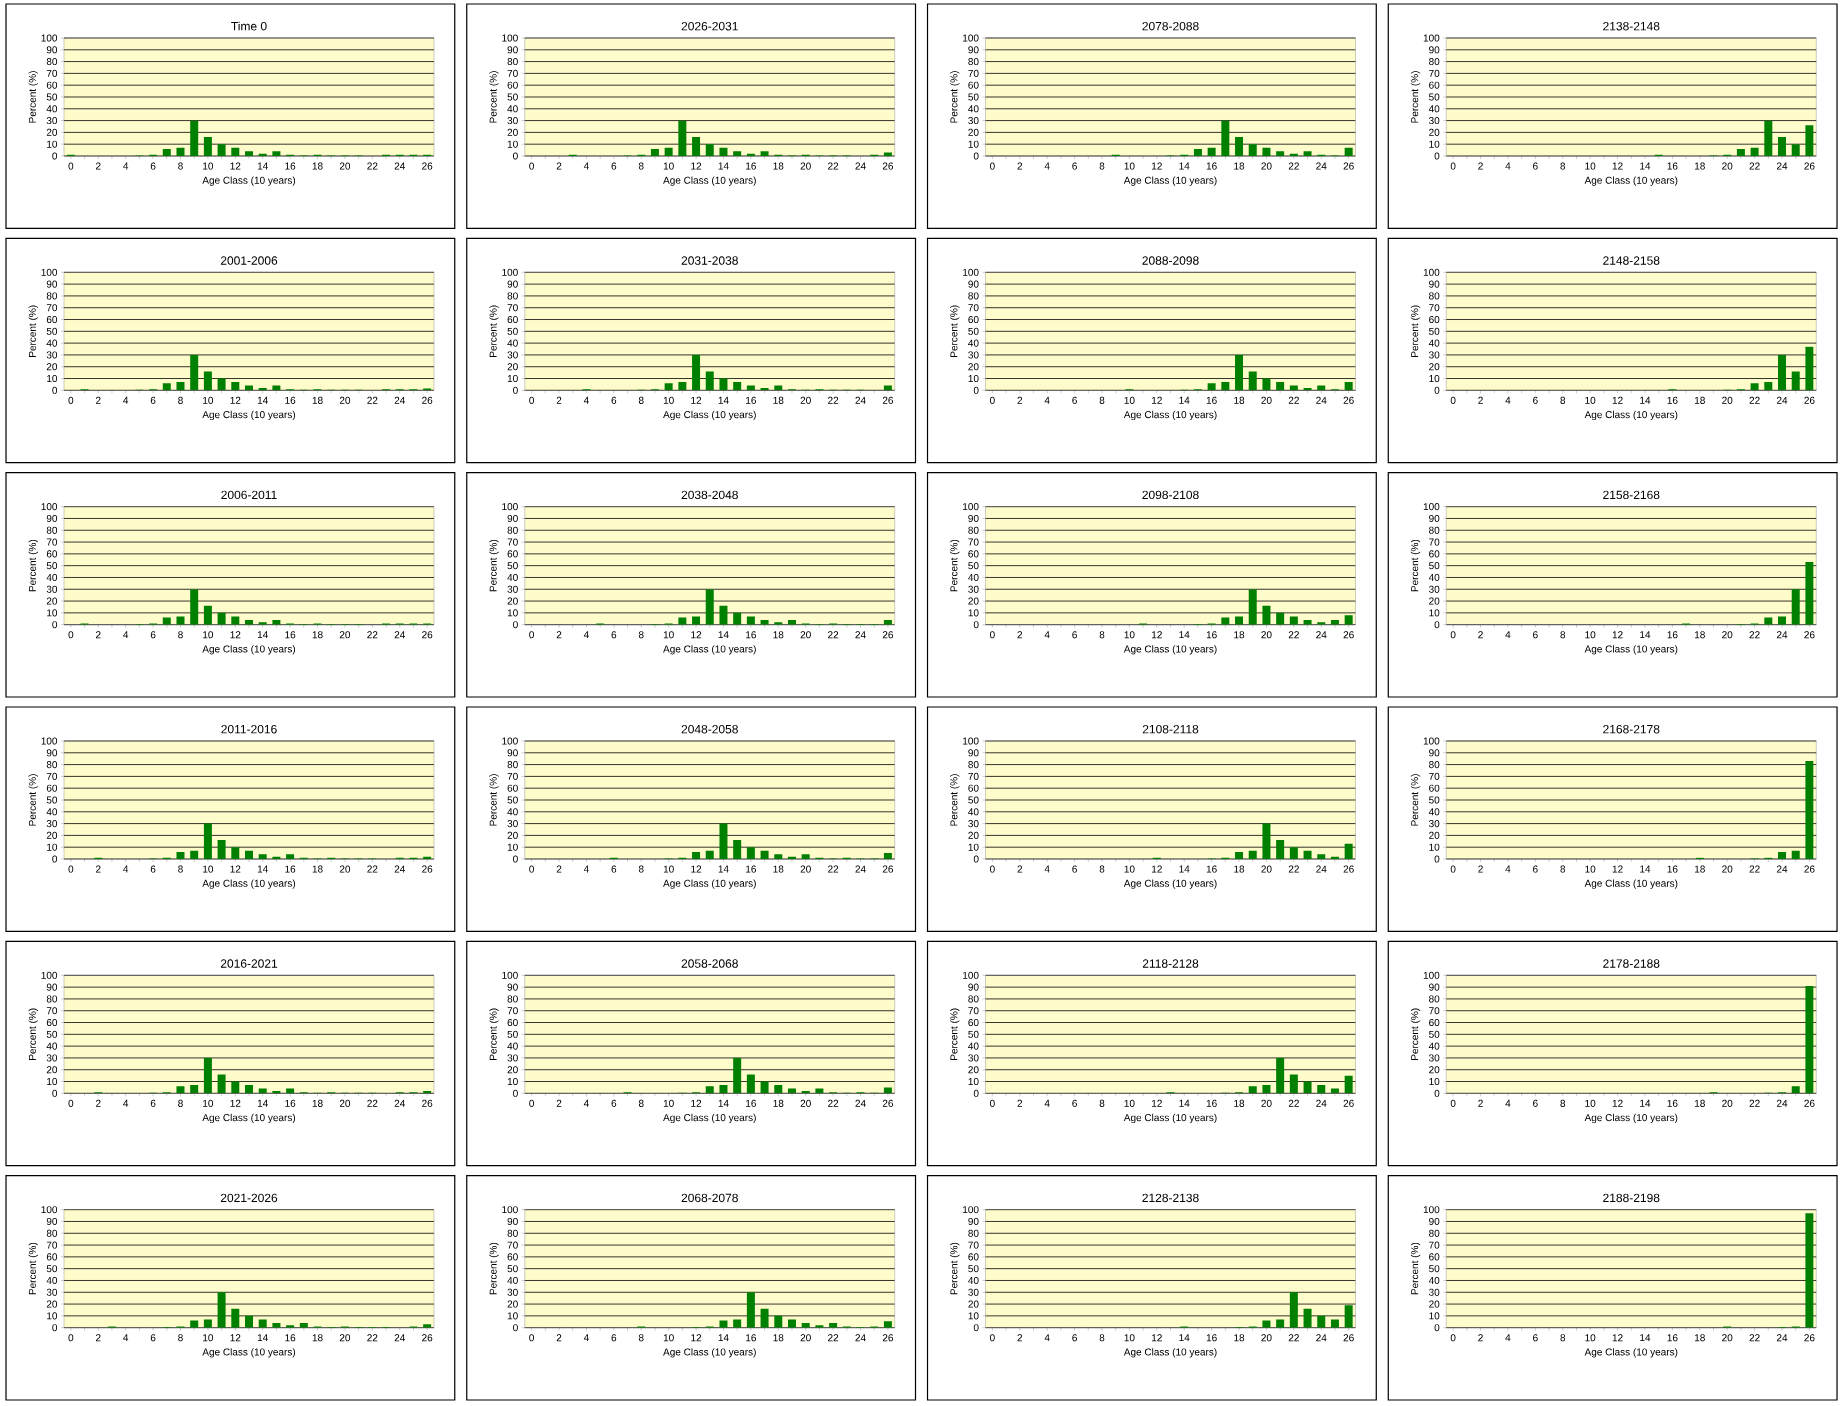 Image resolution: width=1843 pixels, height=1406 pixels. Describe the element at coordinates (1170, 26) in the screenshot. I see `chart-title: 2078-2088` at that location.